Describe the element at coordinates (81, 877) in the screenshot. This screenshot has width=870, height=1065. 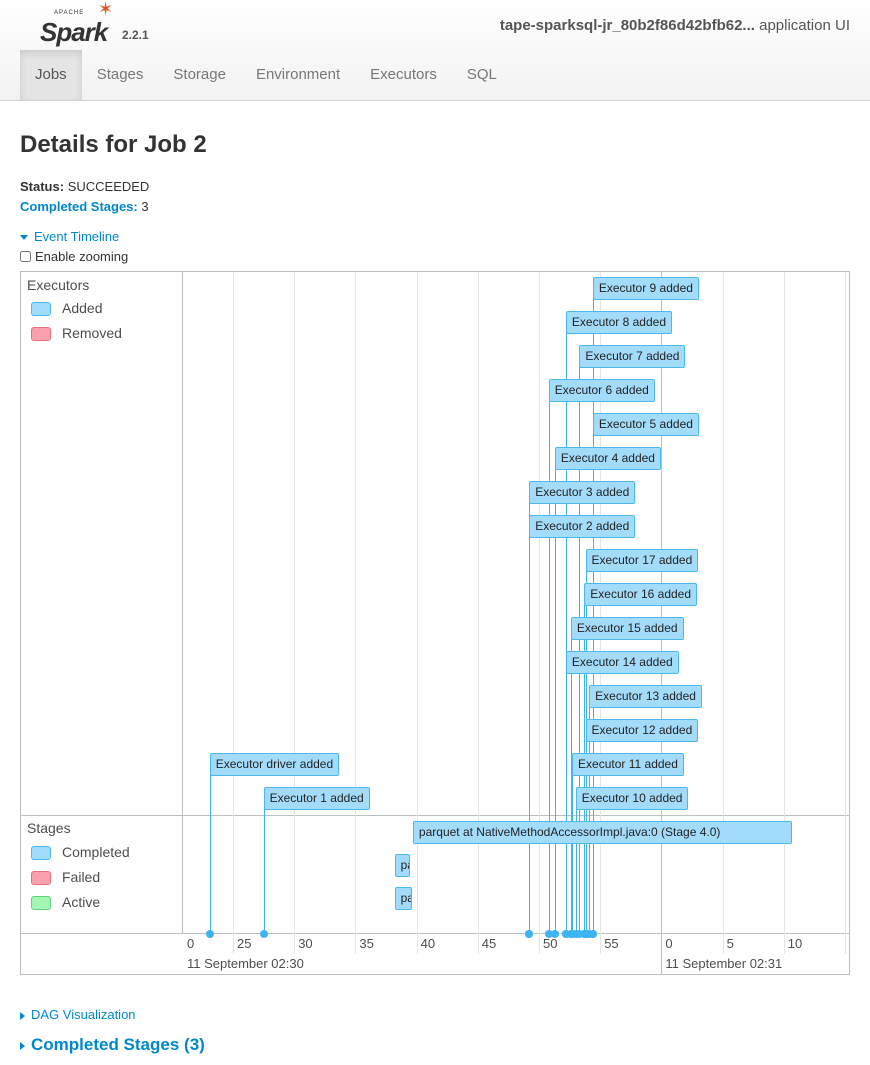
I see `legend-label: Failed` at that location.